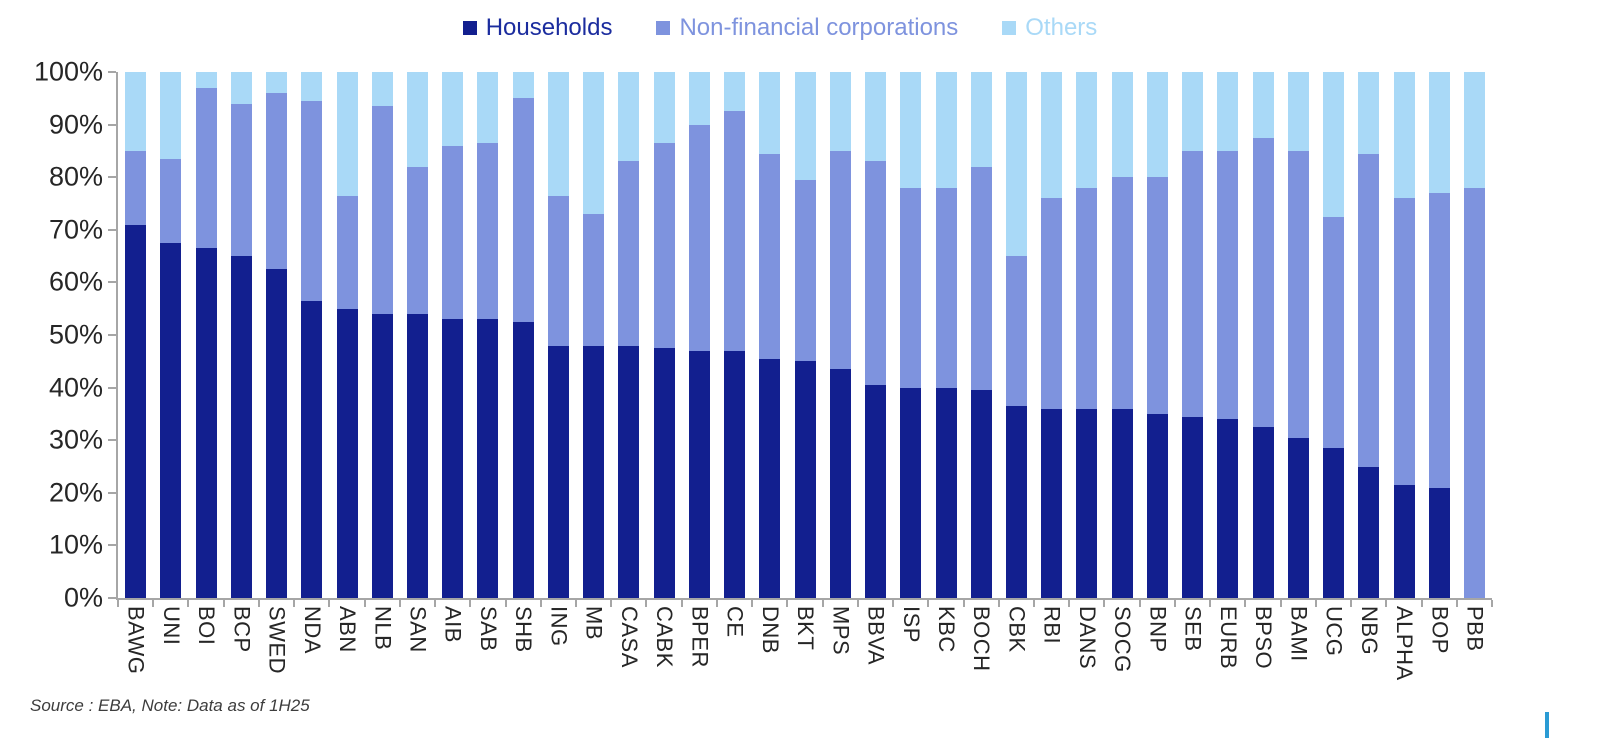 Image resolution: width=1600 pixels, height=738 pixels. I want to click on x-label-cell: SWED, so click(276, 652).